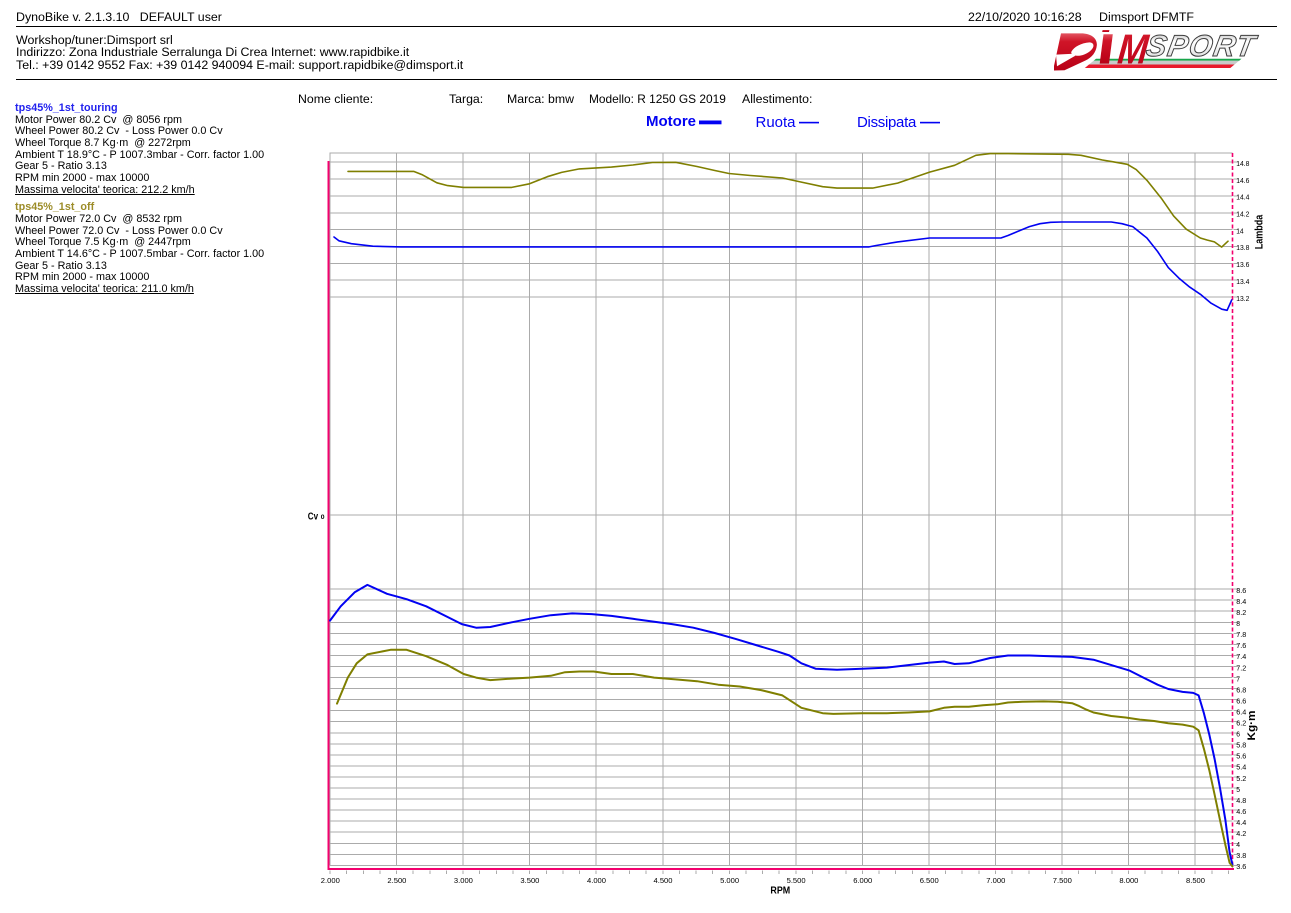  What do you see at coordinates (1241, 645) in the screenshot?
I see `svg-text: 7.6` at bounding box center [1241, 645].